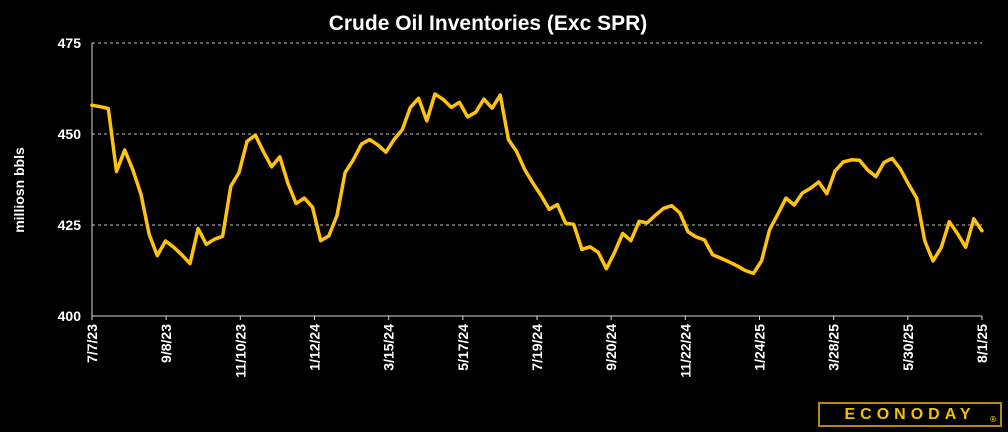 The image size is (1008, 432). Describe the element at coordinates (315, 347) in the screenshot. I see `x-tick-label: 1/12/24` at that location.